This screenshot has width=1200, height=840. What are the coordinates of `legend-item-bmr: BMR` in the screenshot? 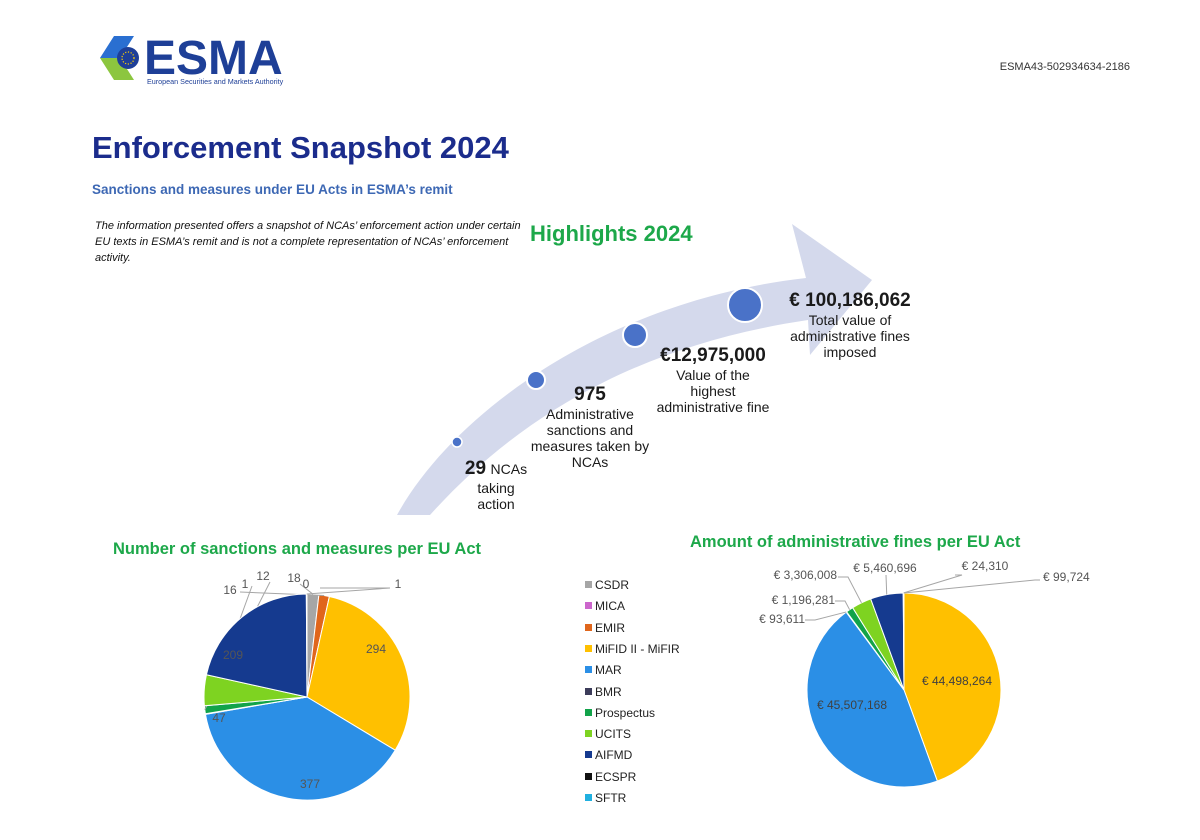 It's located at (603, 693).